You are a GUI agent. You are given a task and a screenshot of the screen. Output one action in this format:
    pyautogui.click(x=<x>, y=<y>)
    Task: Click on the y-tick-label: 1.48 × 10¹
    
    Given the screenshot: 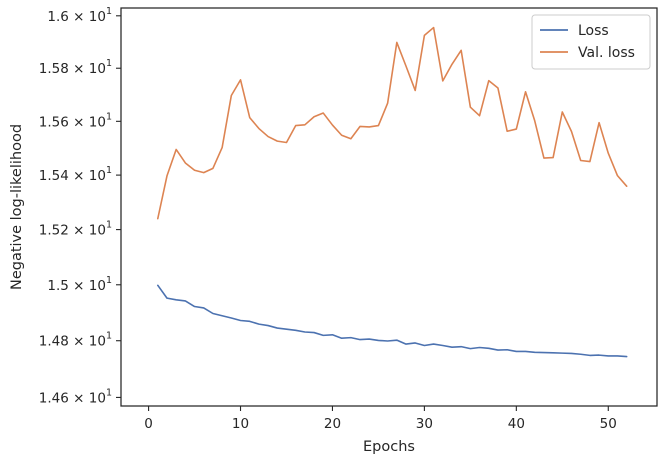 What is the action you would take?
    pyautogui.click(x=75, y=340)
    